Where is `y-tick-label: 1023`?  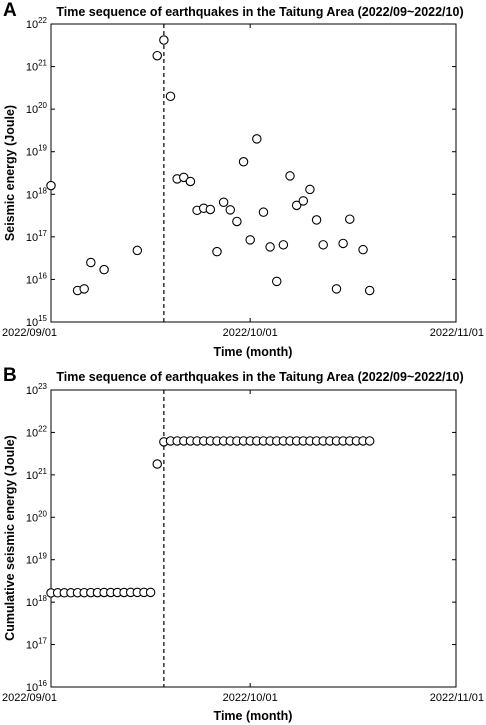
y-tick-label: 1023 is located at coordinates (37, 389).